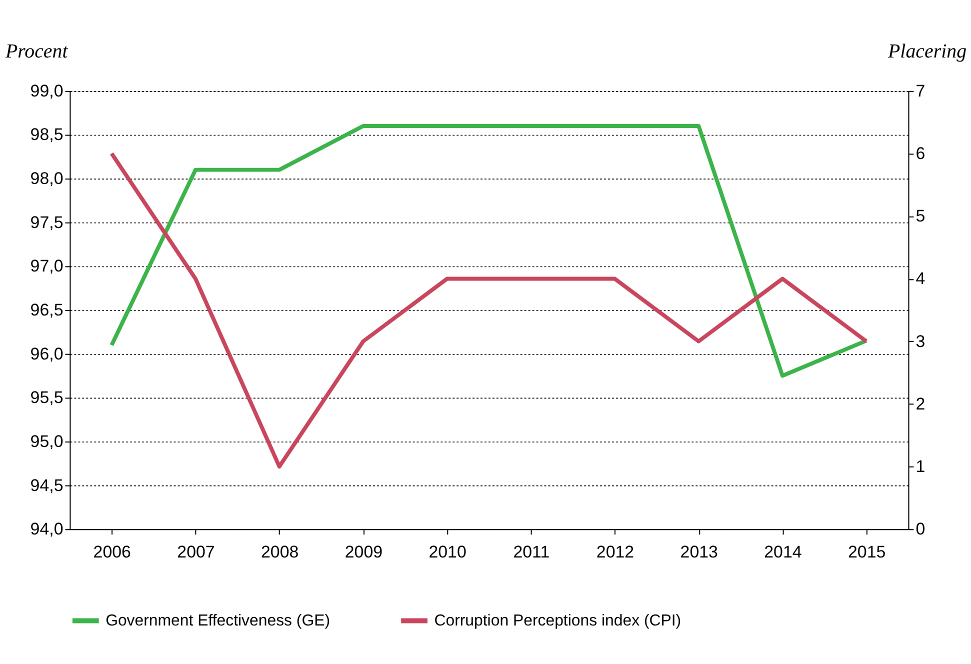  What do you see at coordinates (921, 341) in the screenshot?
I see `y2-tick-label: 3` at bounding box center [921, 341].